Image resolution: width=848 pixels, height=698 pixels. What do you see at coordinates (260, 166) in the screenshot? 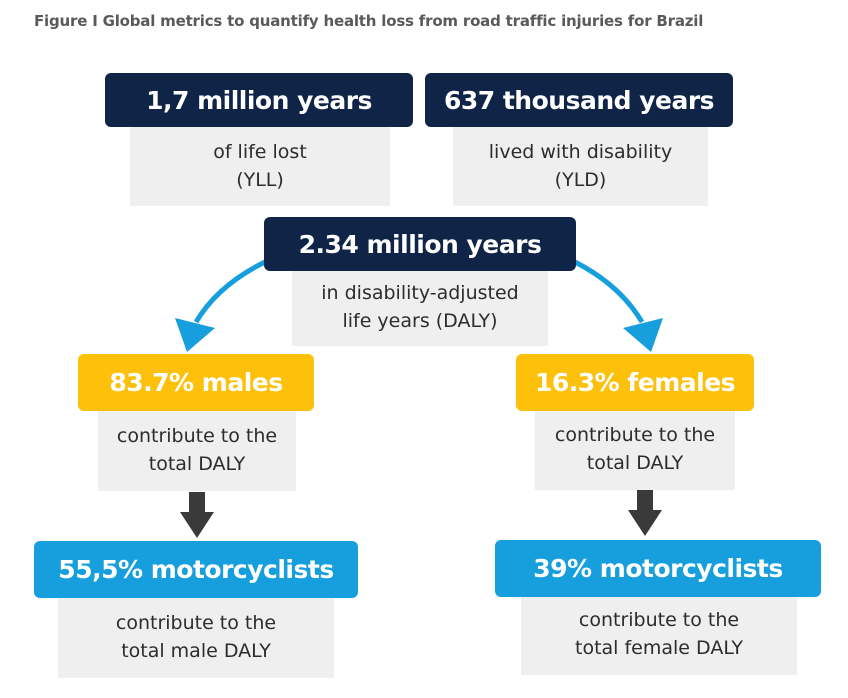
I see `yll-description: of life lost (YLL)` at bounding box center [260, 166].